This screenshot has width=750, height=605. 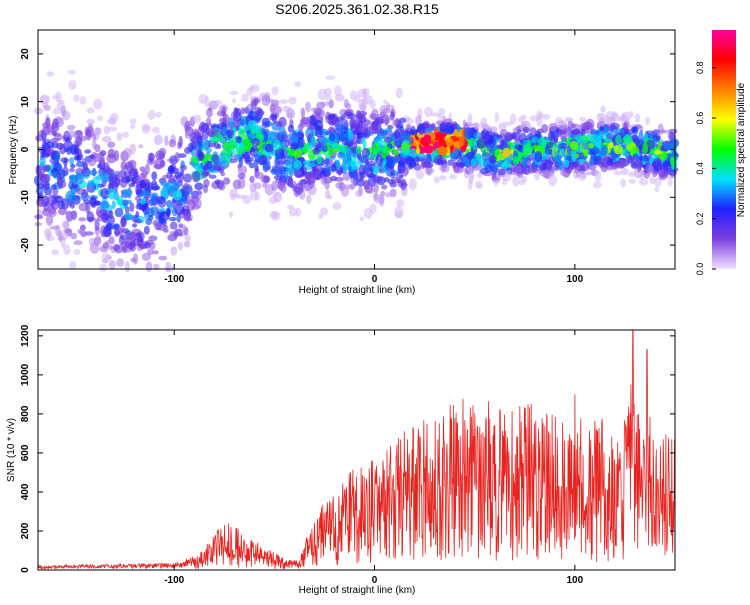 What do you see at coordinates (25, 54) in the screenshot?
I see `spectrogram-y-tick-label: 20` at bounding box center [25, 54].